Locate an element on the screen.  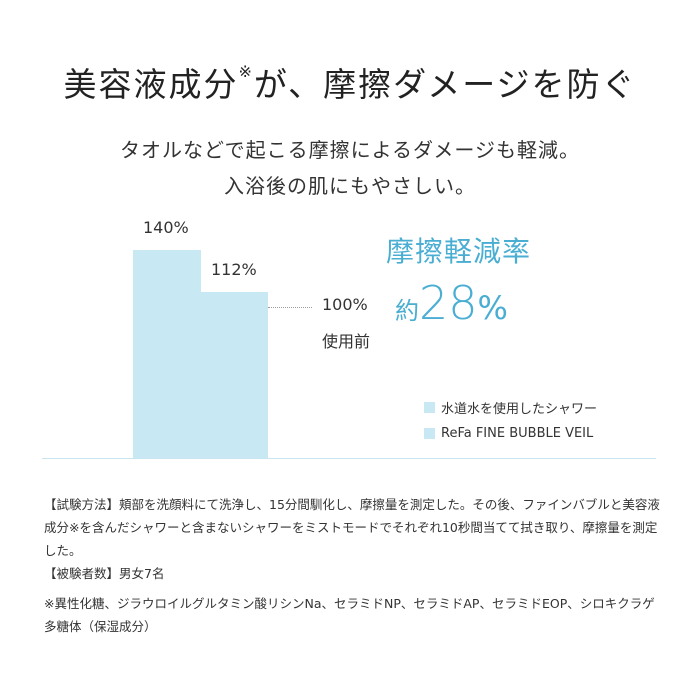
legend-swatch-tap-water is located at coordinates (429, 407).